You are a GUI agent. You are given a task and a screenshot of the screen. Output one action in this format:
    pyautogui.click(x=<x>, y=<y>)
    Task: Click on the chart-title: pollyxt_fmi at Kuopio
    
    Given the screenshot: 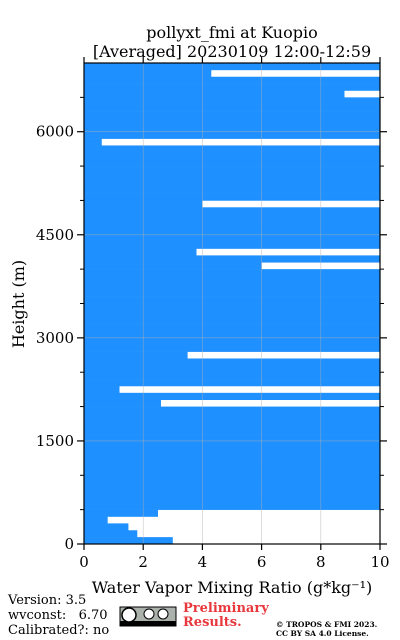 What is the action you would take?
    pyautogui.click(x=231, y=32)
    